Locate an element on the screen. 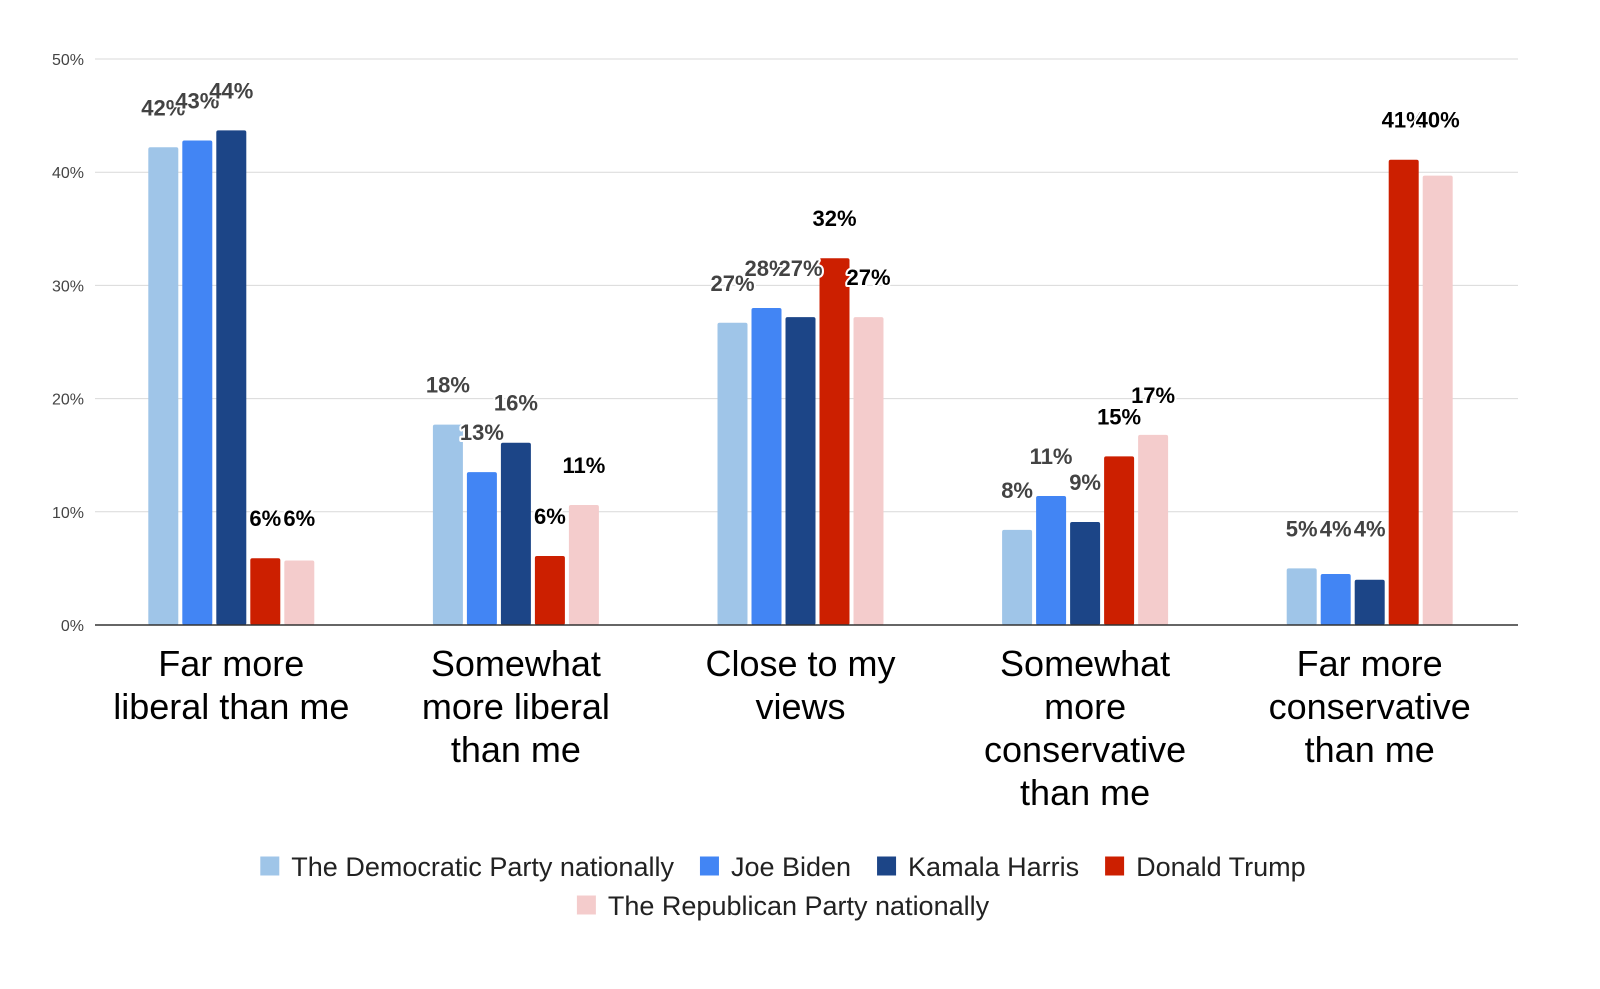 Image resolution: width=1600 pixels, height=989 pixels. data-label: 42% is located at coordinates (163, 107).